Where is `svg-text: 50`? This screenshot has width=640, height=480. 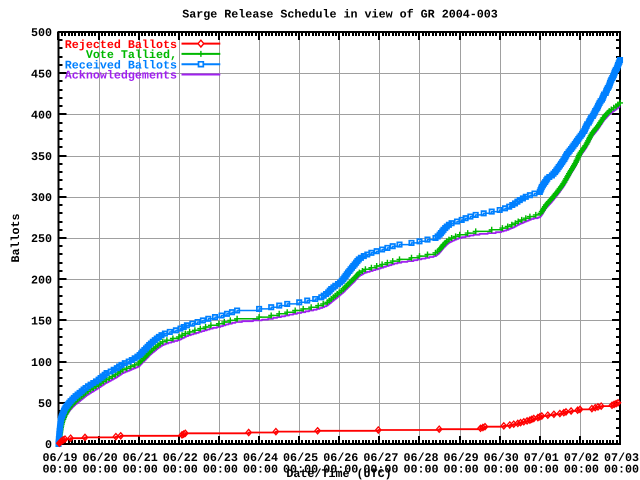
svg-text: 50 is located at coordinates (45, 404).